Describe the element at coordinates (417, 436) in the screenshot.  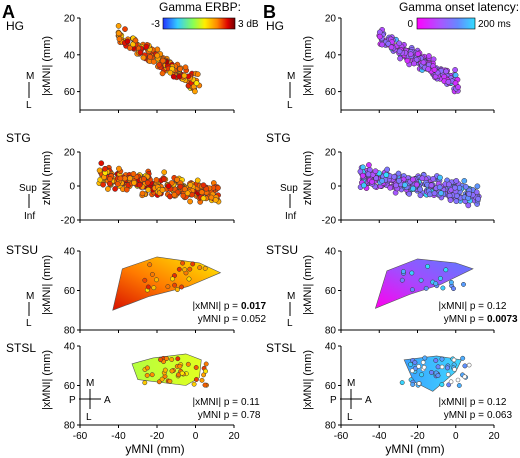
I see `x-tick-label: -20` at that location.